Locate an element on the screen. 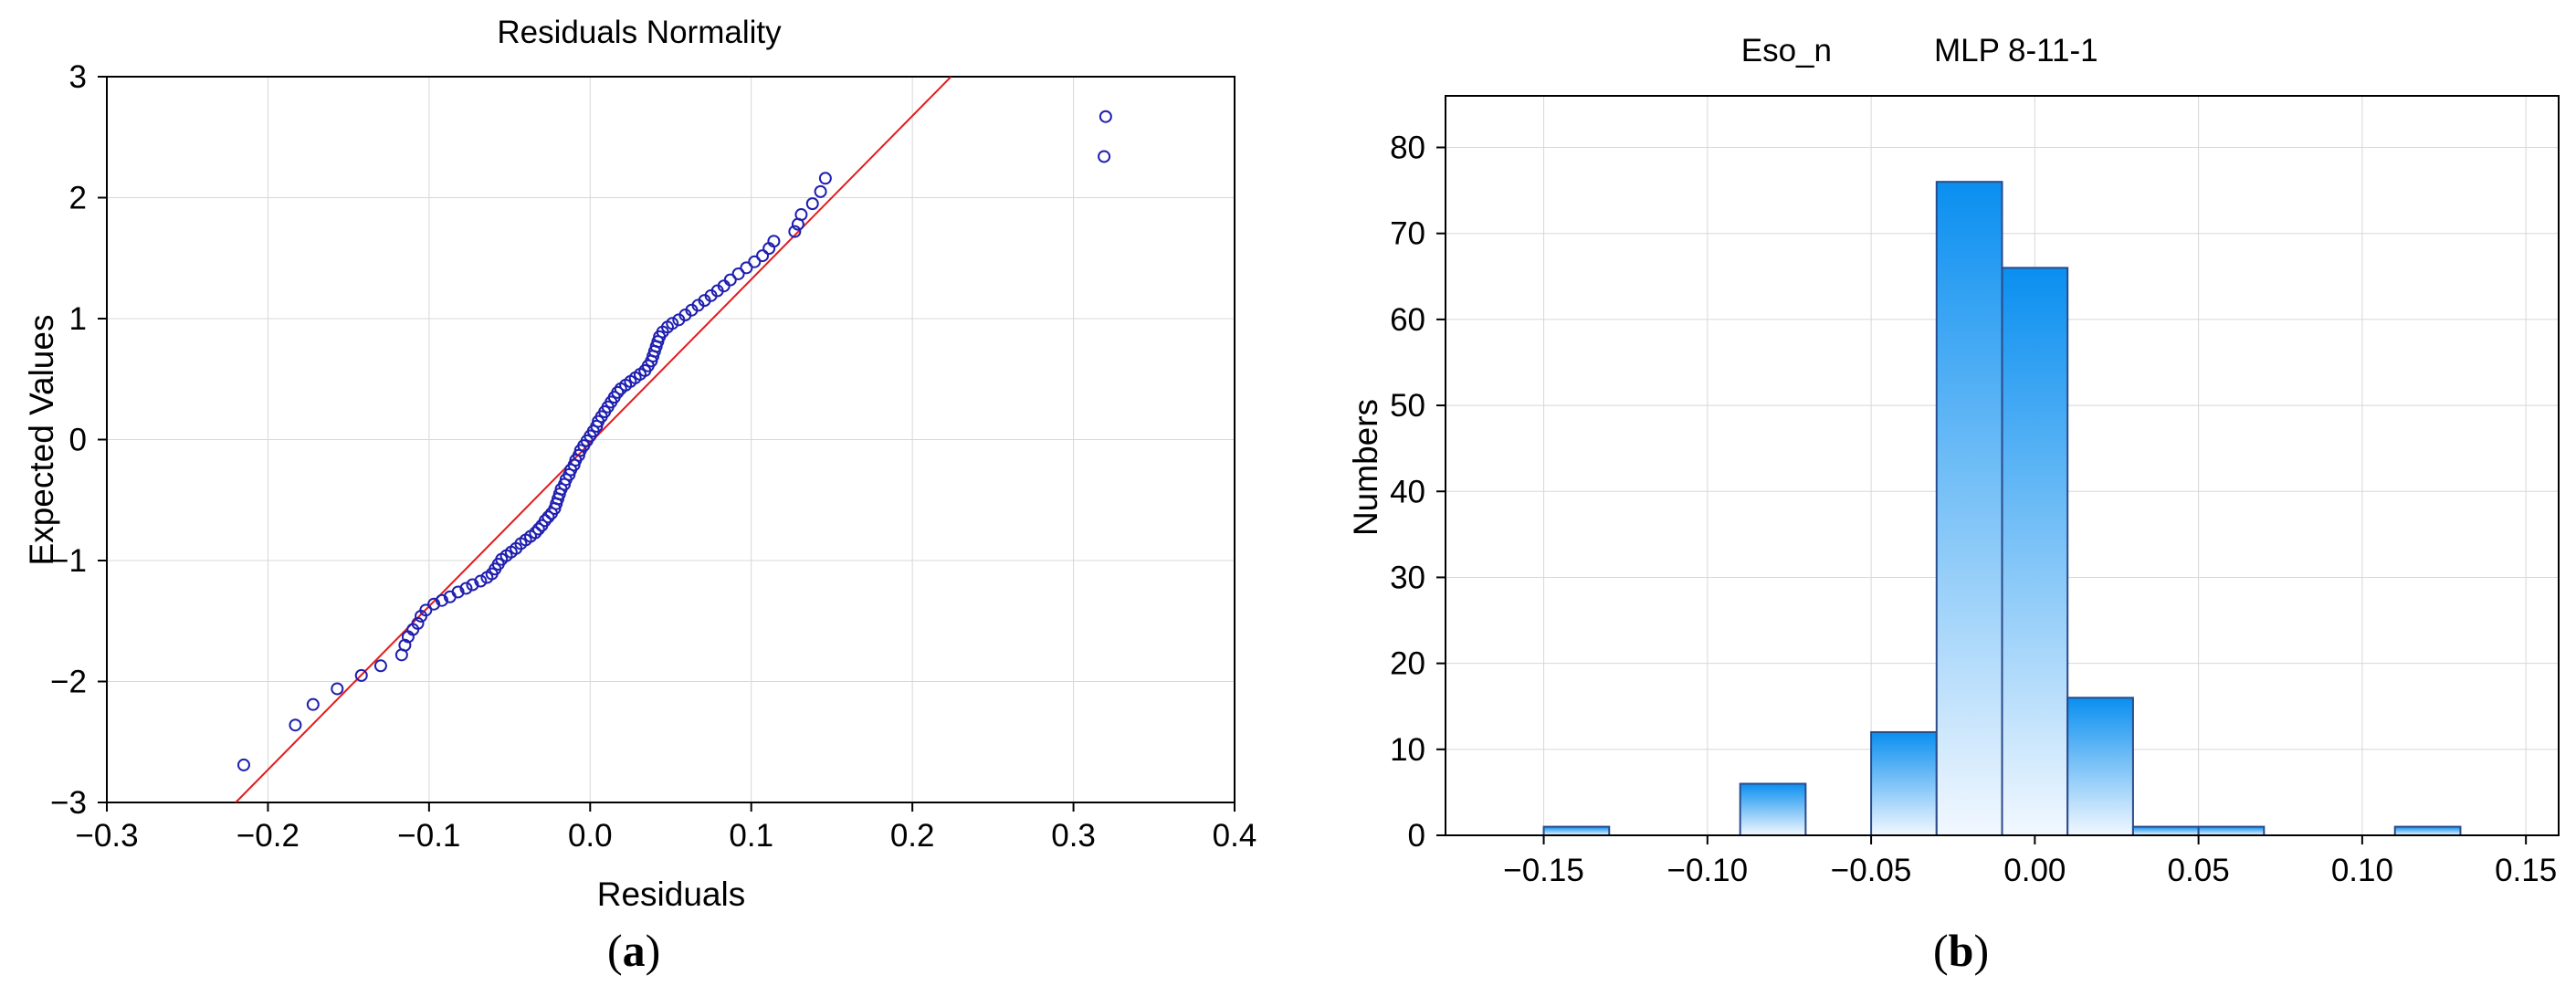 Image resolution: width=2576 pixels, height=996 pixels. caption-b-letter: b is located at coordinates (1961, 951).